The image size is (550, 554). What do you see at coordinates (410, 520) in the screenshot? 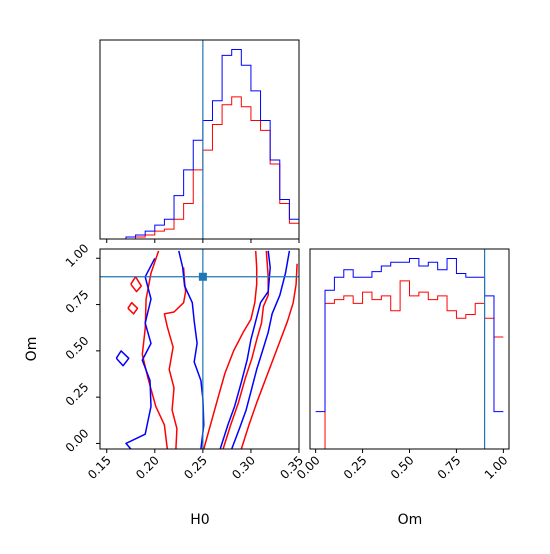
I see `om-axis-label: Om` at bounding box center [410, 520].